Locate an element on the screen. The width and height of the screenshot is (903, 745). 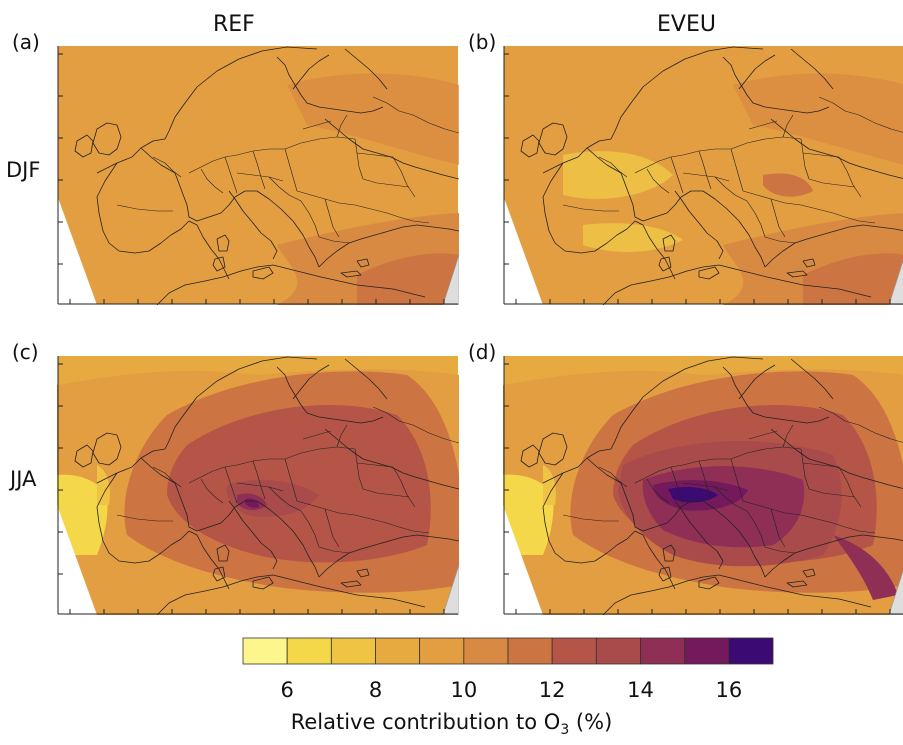
out-of-domain-area is located at coordinates (77, 250).